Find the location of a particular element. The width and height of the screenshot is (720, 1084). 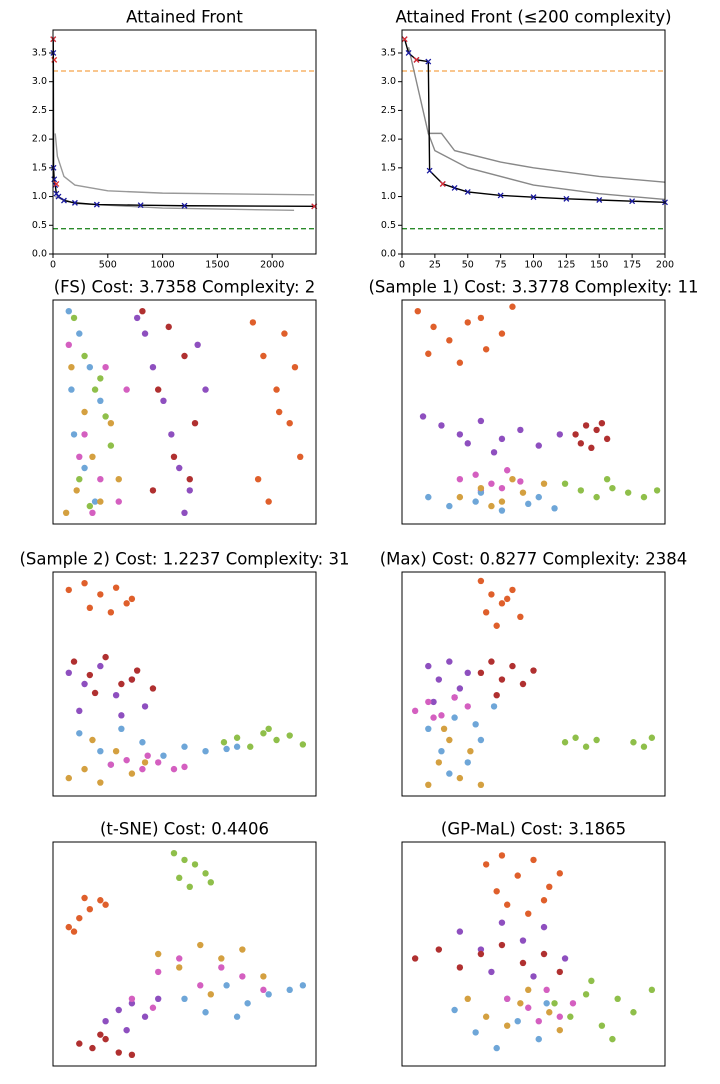

x-tick-label: 75 is located at coordinates (501, 265).